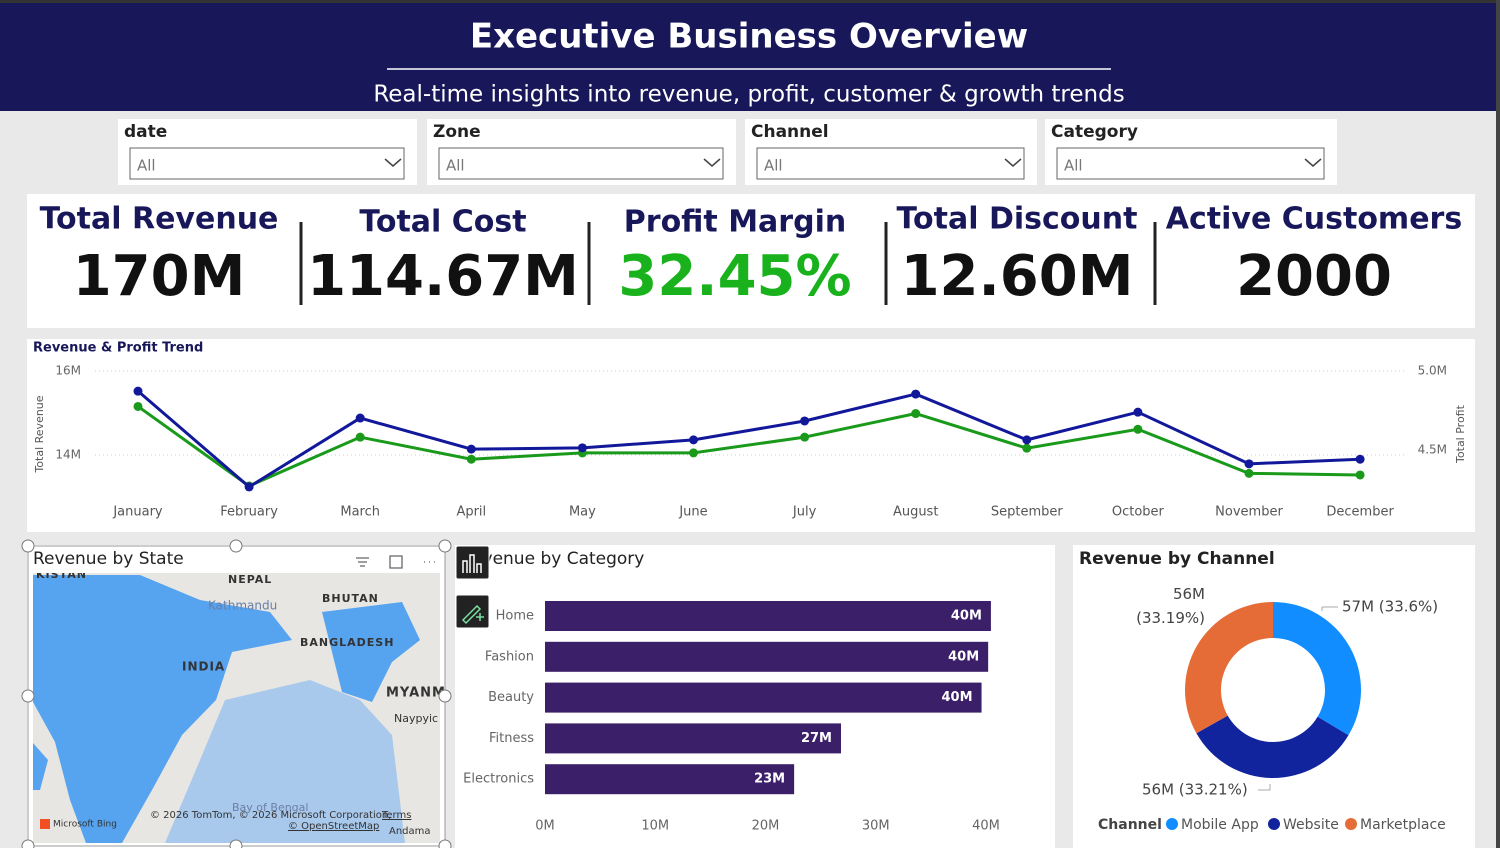 This screenshot has width=1500, height=848. Describe the element at coordinates (442, 222) in the screenshot. I see `kpi-label: Total Cost` at that location.